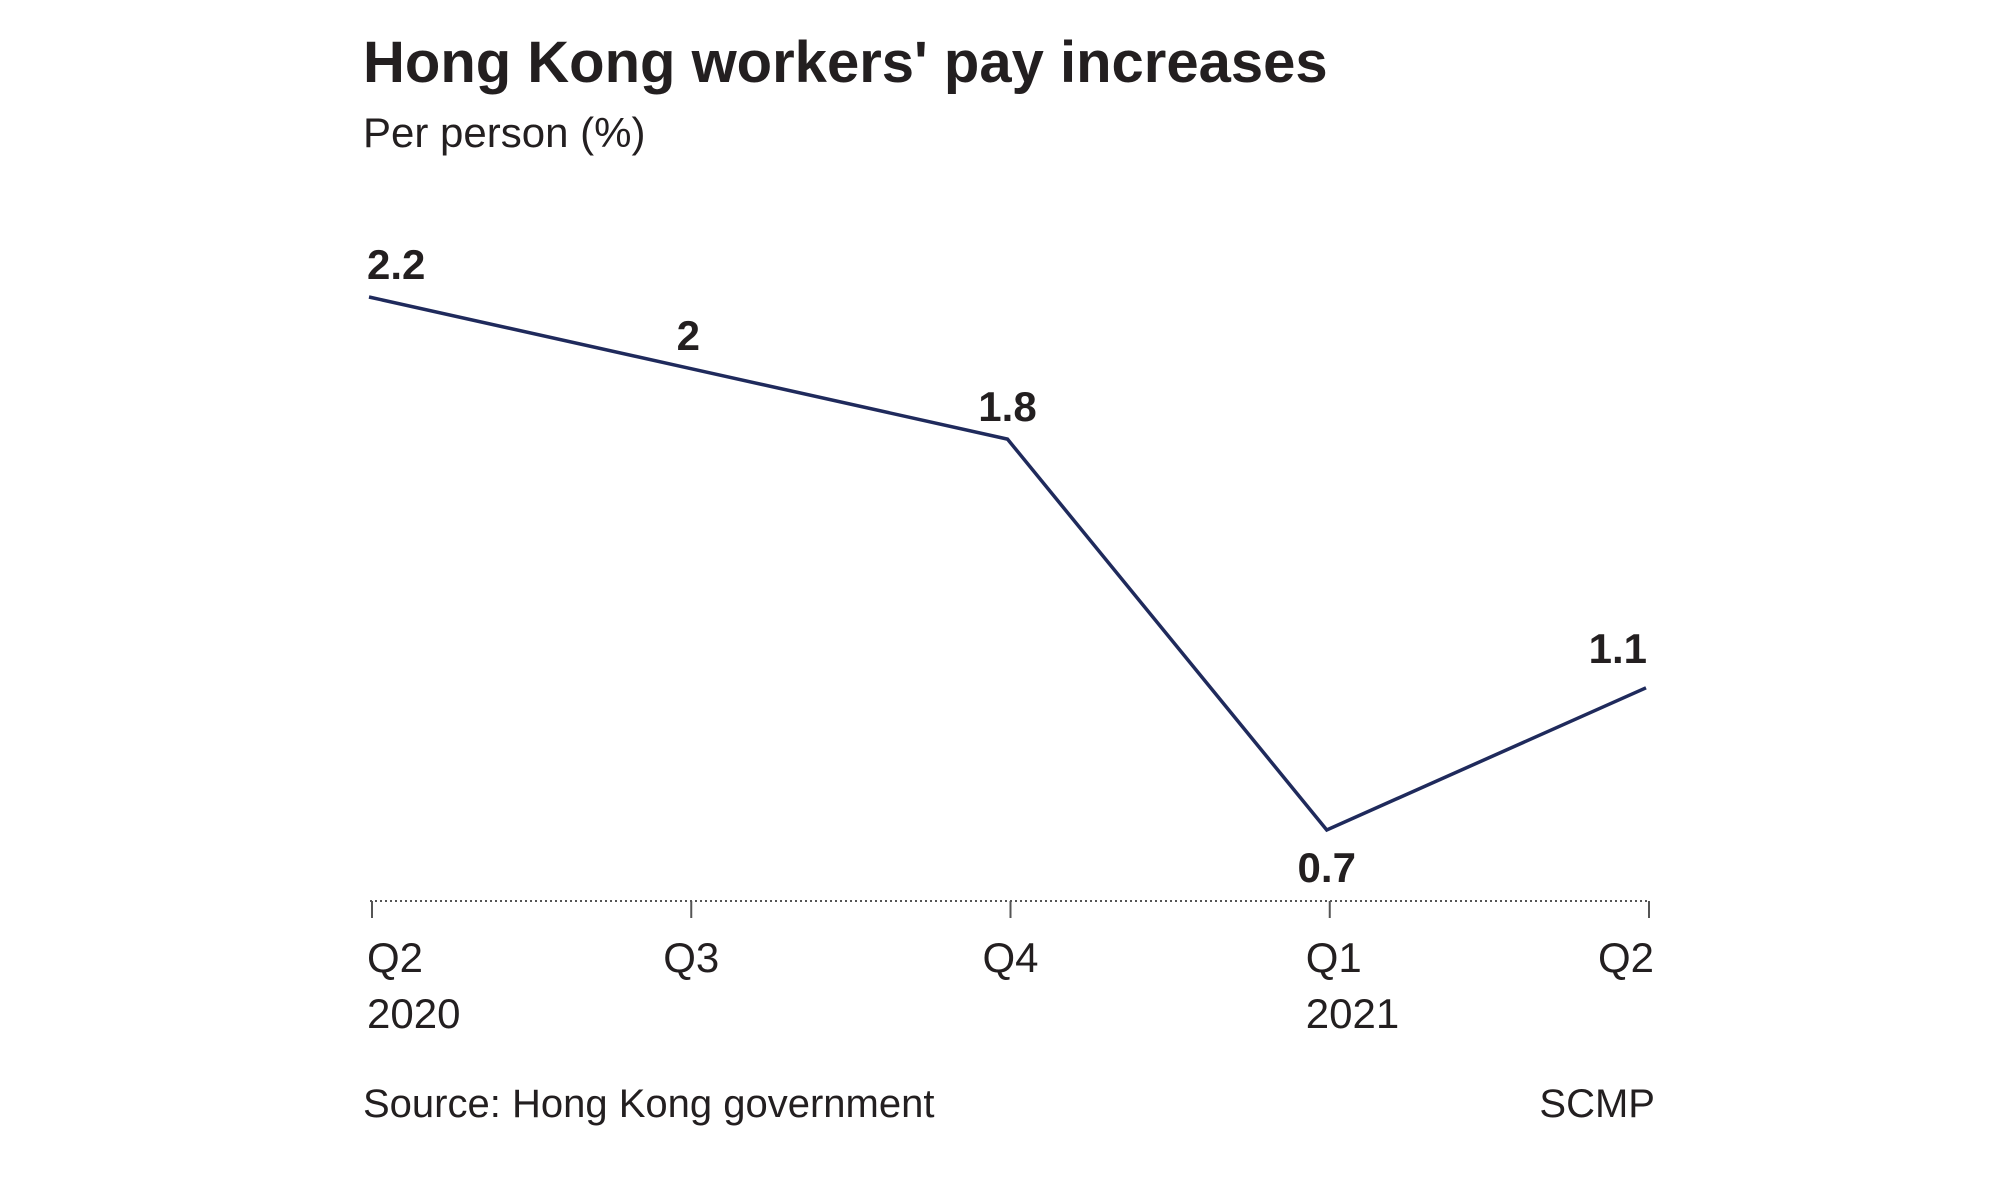 The image size is (1999, 1196). Describe the element at coordinates (1352, 1013) in the screenshot. I see `x-tick-year: 2021` at that location.